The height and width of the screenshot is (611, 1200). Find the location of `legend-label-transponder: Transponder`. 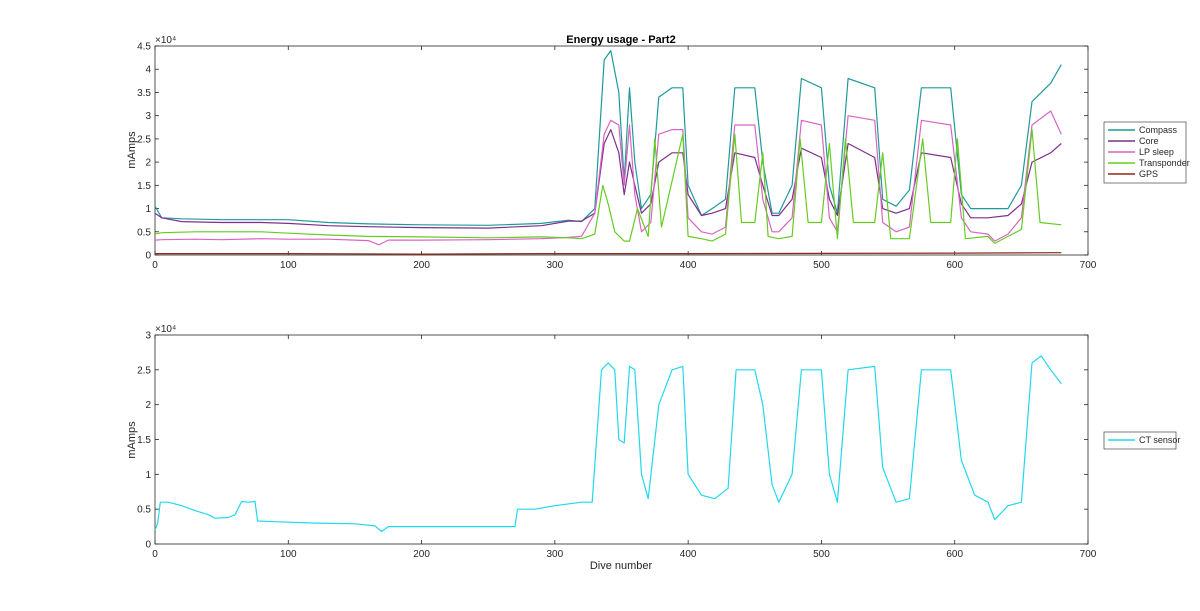

legend-label-transponder: Transponder is located at coordinates (1164, 163).